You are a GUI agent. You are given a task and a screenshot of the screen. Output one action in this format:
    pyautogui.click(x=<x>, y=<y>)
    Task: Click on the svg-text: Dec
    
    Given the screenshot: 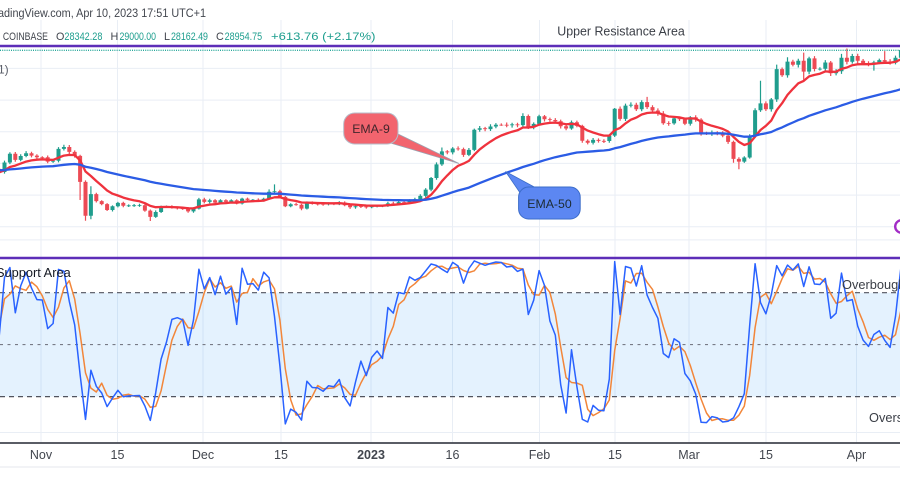 What is the action you would take?
    pyautogui.click(x=203, y=455)
    